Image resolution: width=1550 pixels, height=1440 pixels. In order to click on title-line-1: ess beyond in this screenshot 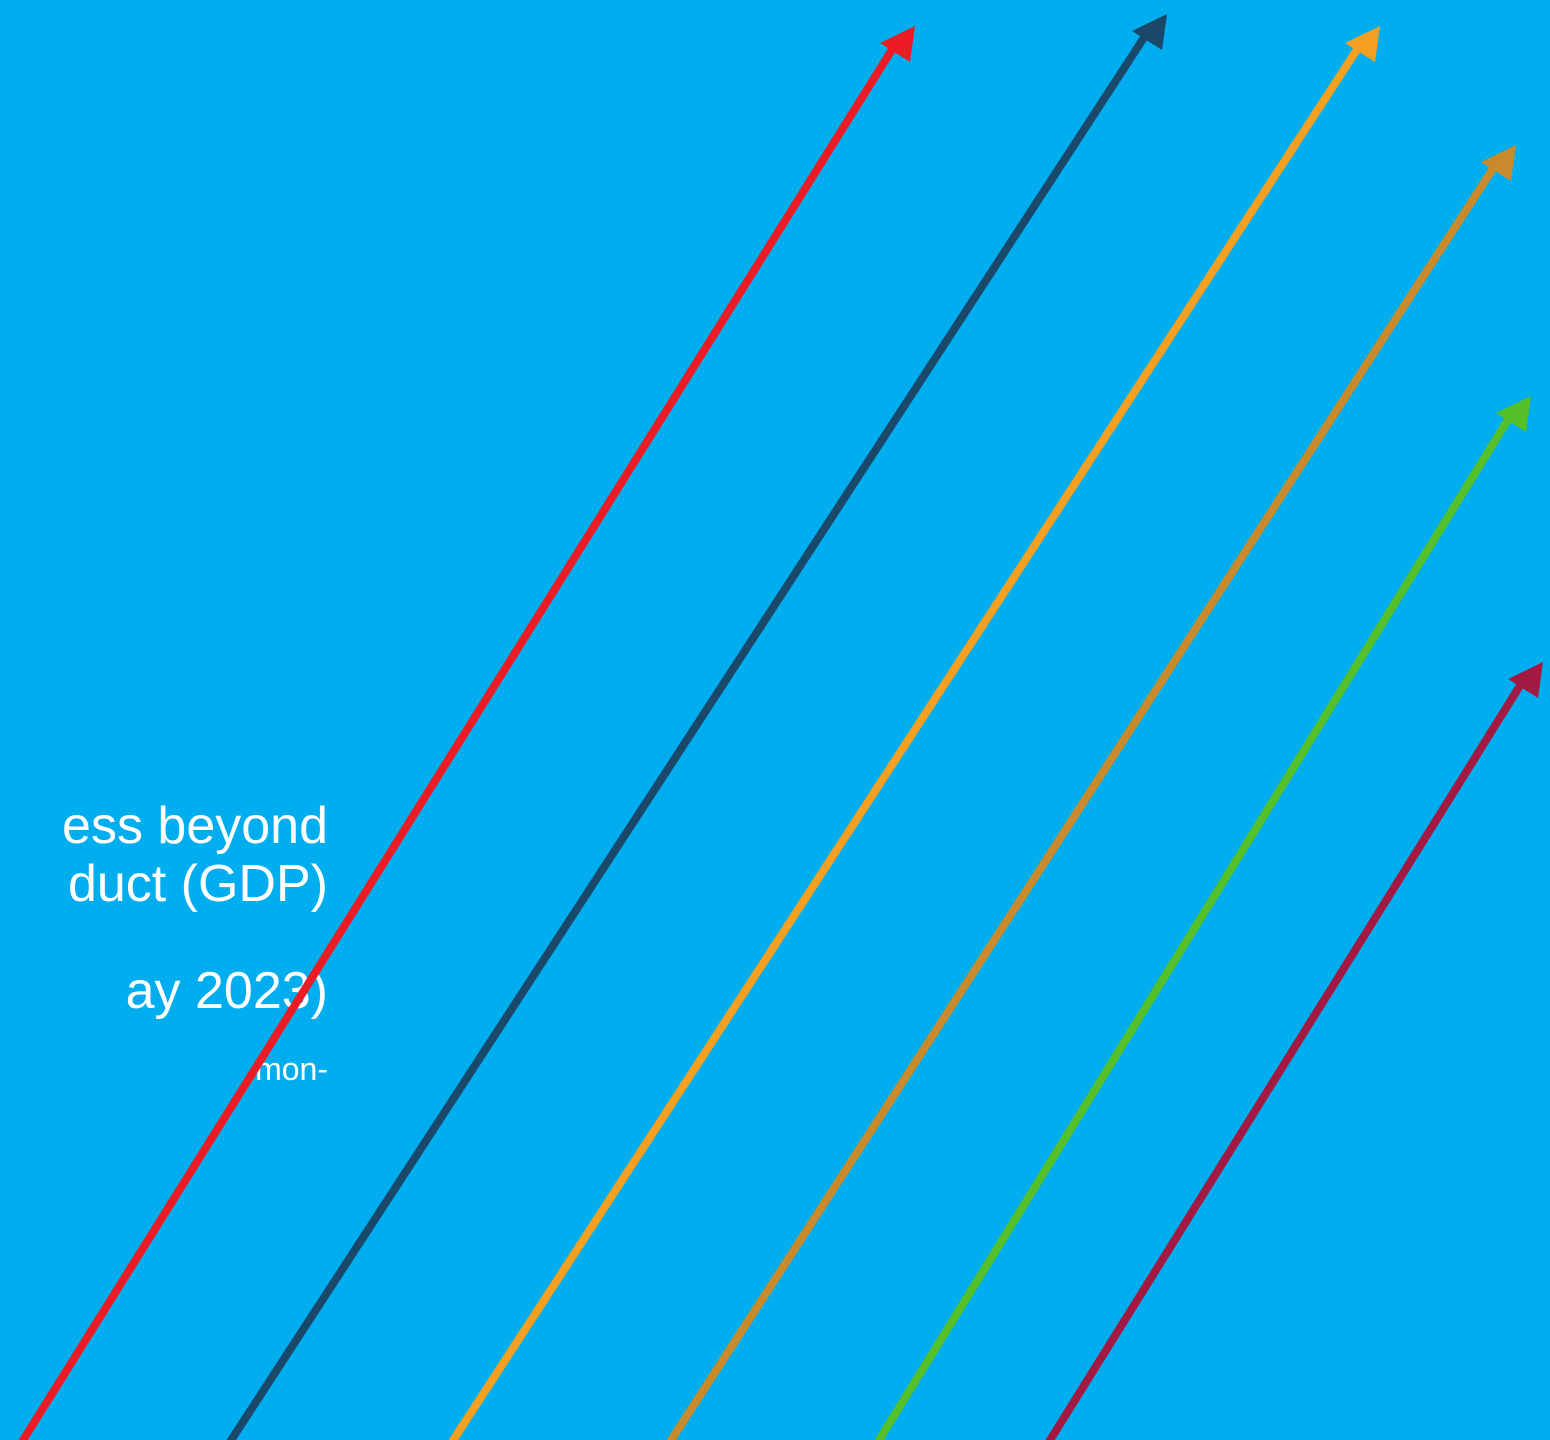, I will do `click(195, 826)`.